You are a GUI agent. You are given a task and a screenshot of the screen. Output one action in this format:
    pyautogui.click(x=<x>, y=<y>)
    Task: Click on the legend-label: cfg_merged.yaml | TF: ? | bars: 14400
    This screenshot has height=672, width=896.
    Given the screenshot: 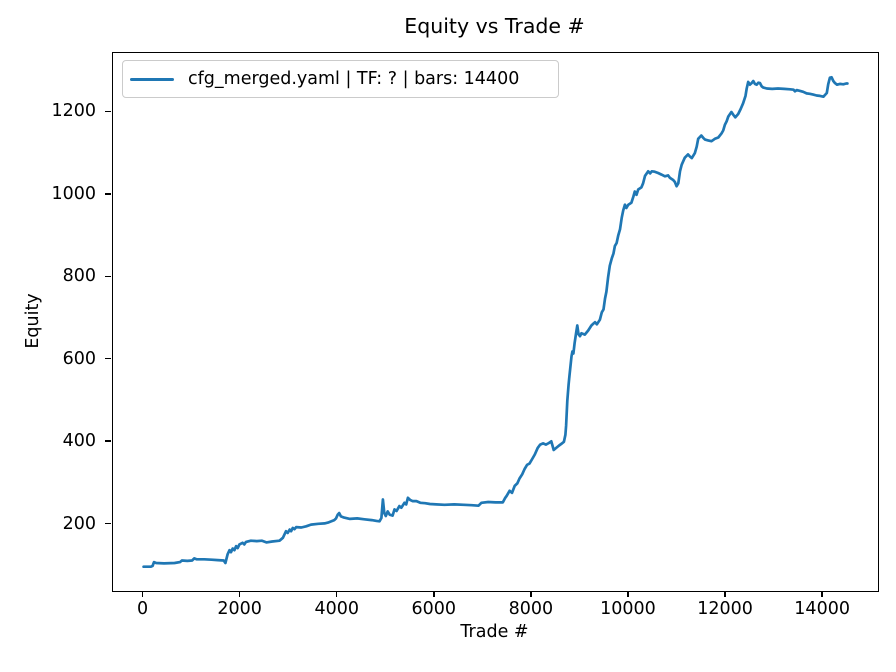 What is the action you would take?
    pyautogui.click(x=354, y=79)
    